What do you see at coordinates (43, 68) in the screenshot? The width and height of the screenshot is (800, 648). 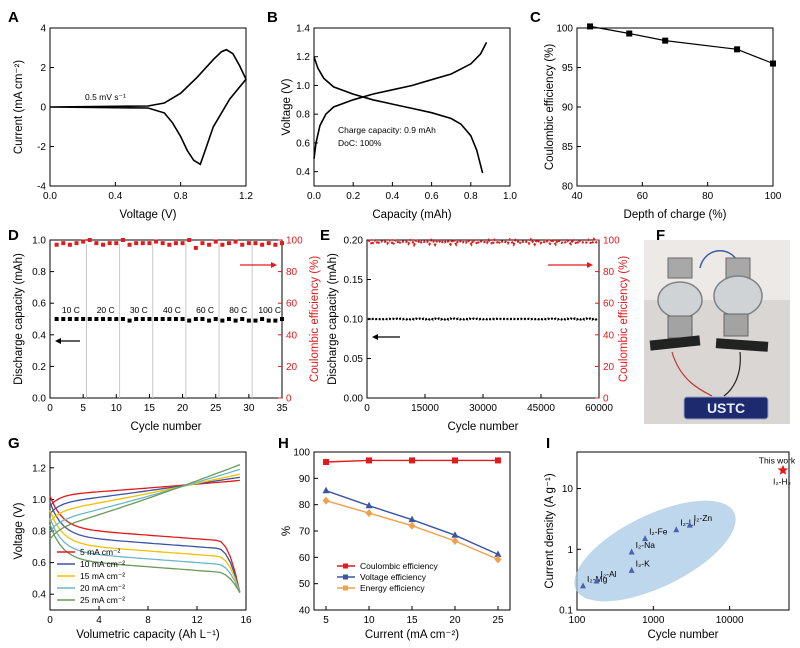 I see `y-tick-label: 2` at bounding box center [43, 68].